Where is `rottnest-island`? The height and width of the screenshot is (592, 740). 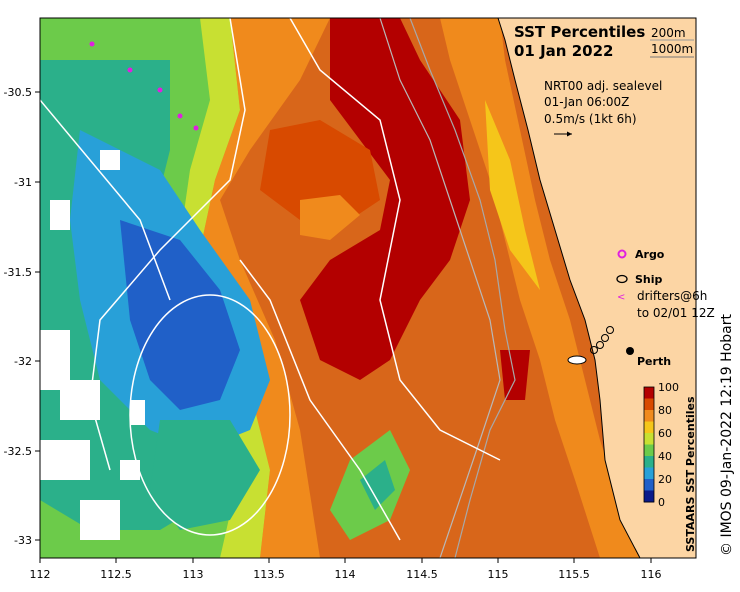 rottnest-island is located at coordinates (577, 360).